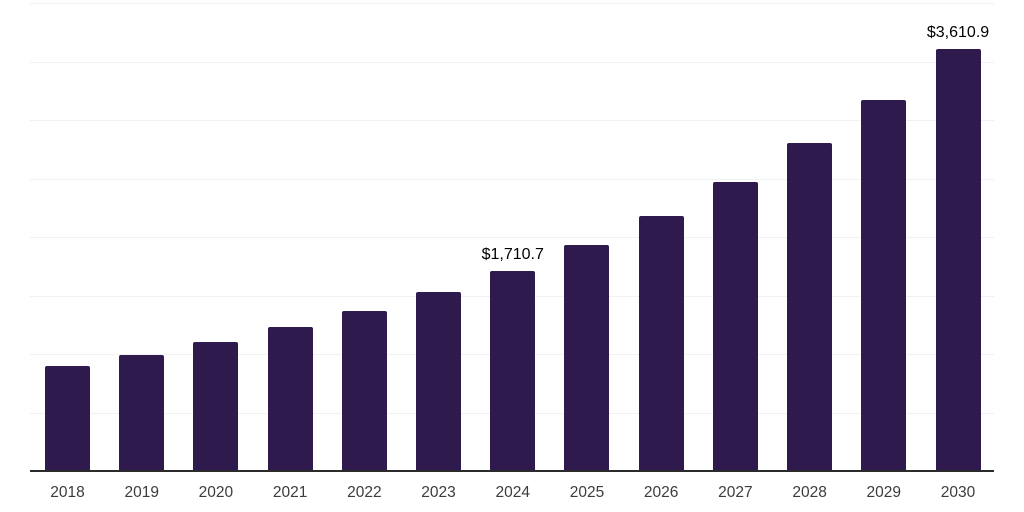  What do you see at coordinates (67, 492) in the screenshot?
I see `x-tick-2018: 2018` at bounding box center [67, 492].